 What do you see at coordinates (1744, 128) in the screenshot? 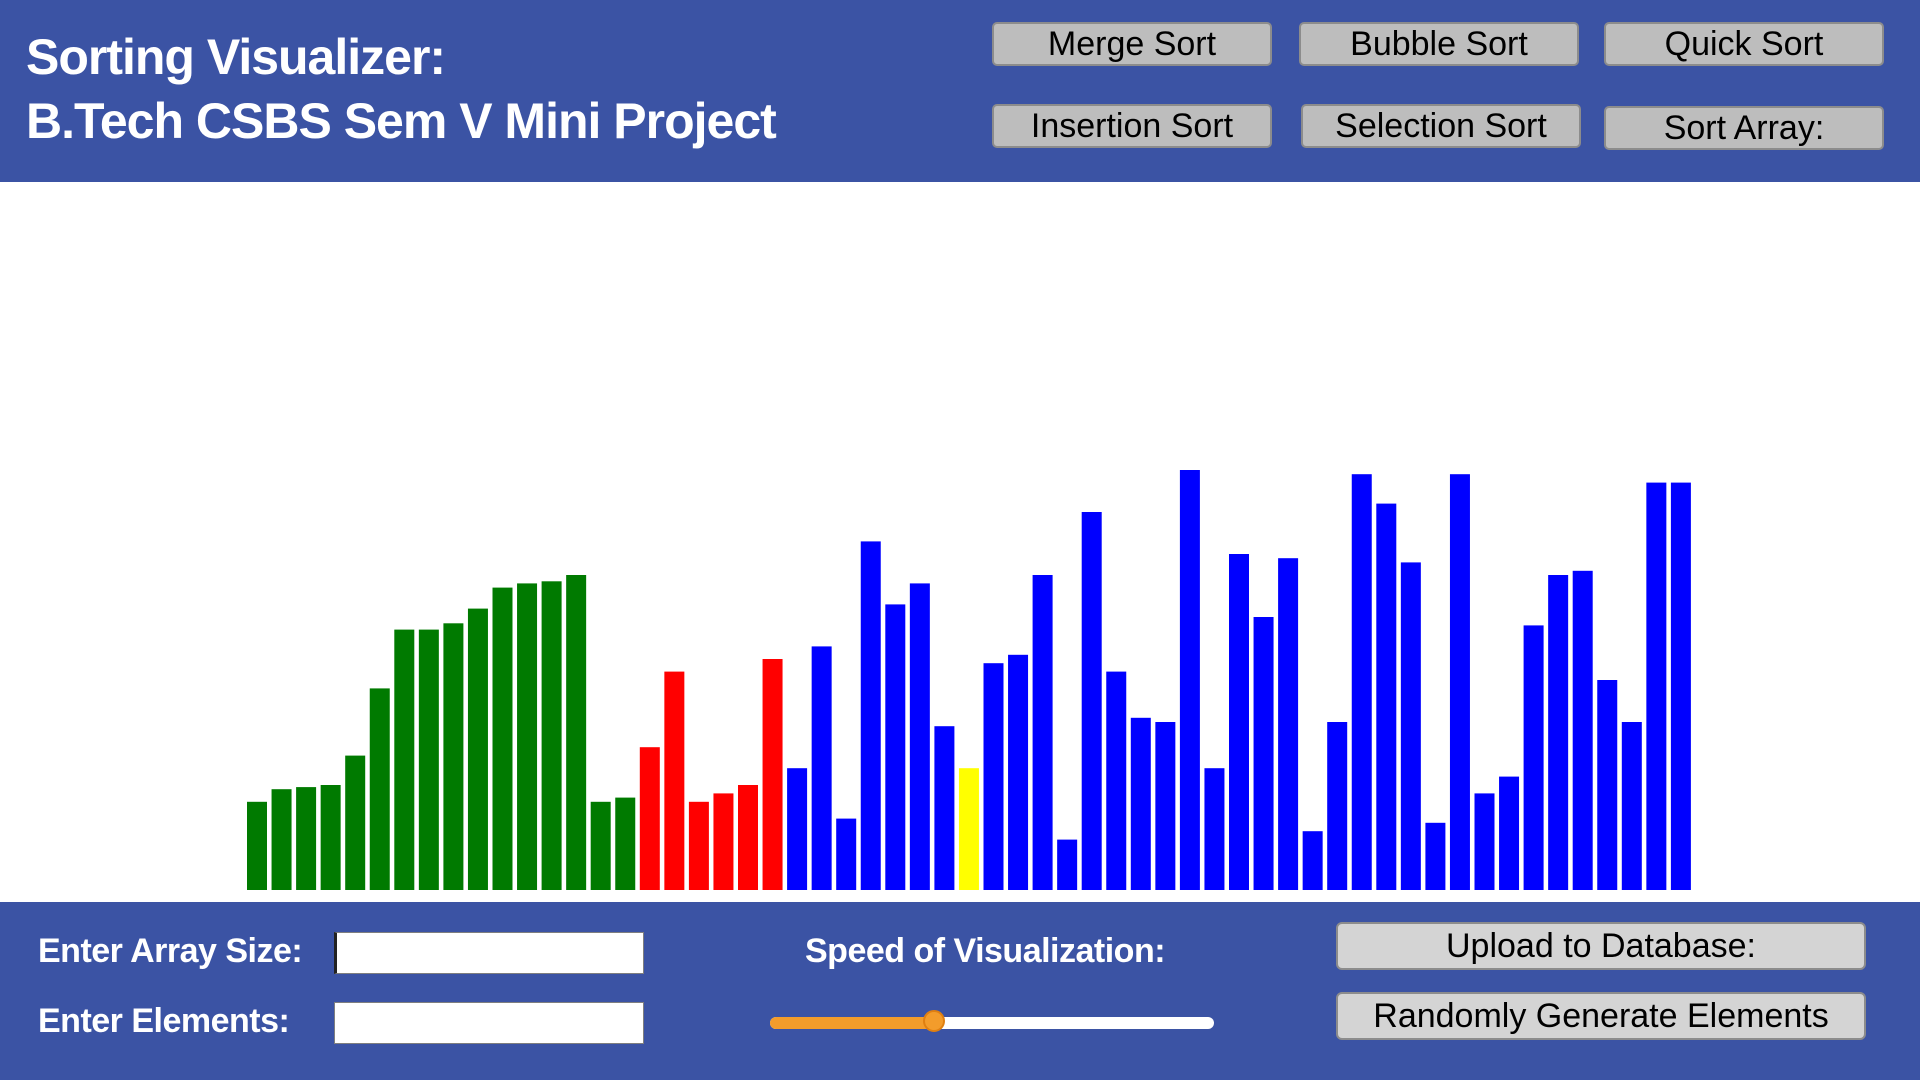
I see `sort-array-button: Sort Array:` at bounding box center [1744, 128].